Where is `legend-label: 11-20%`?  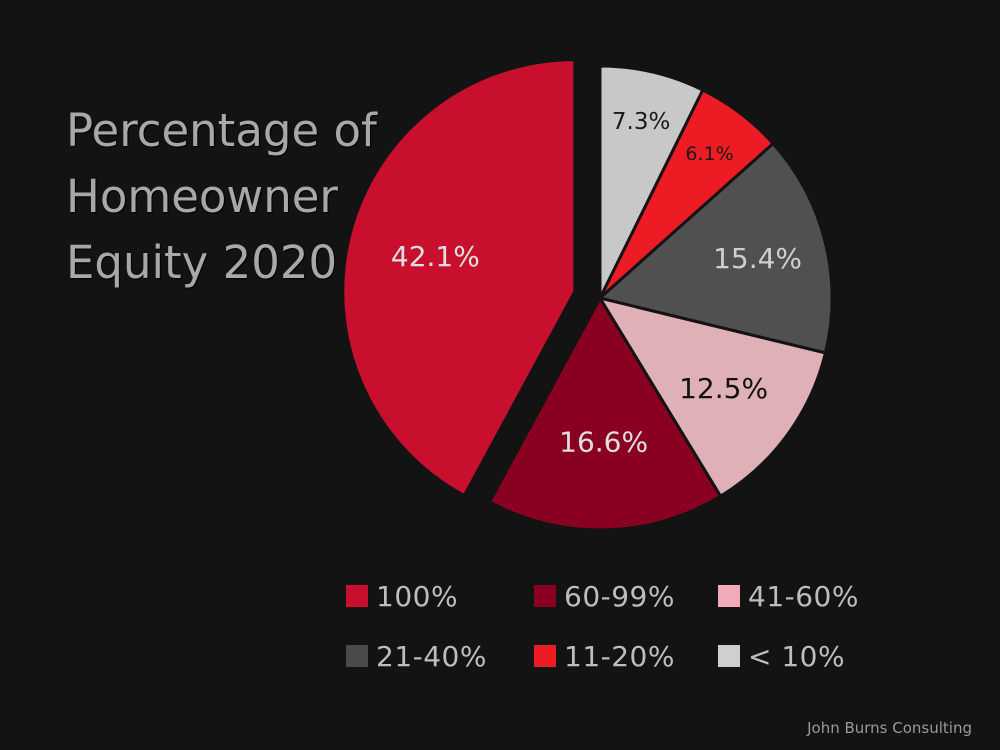 legend-label: 11-20% is located at coordinates (619, 656).